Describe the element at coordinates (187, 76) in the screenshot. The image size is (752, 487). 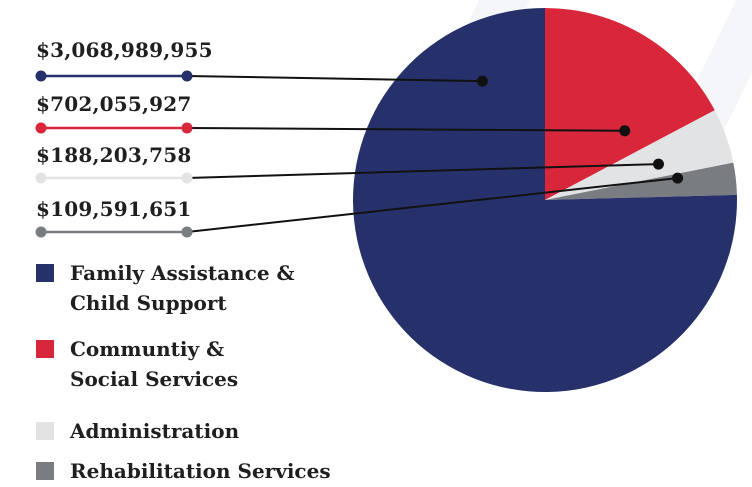
I see `underline-dot-right-family-assistance` at that location.